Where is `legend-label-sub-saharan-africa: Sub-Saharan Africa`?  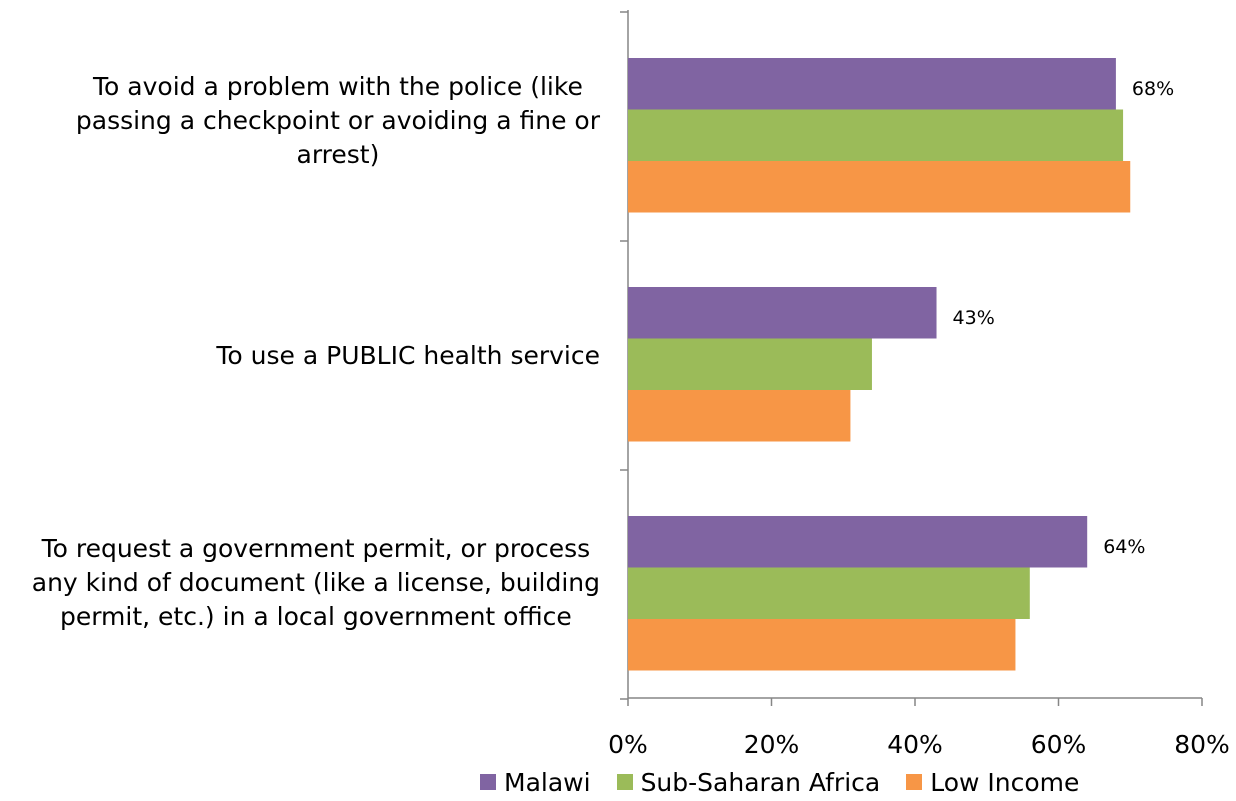 legend-label-sub-saharan-africa: Sub-Saharan Africa is located at coordinates (760, 782).